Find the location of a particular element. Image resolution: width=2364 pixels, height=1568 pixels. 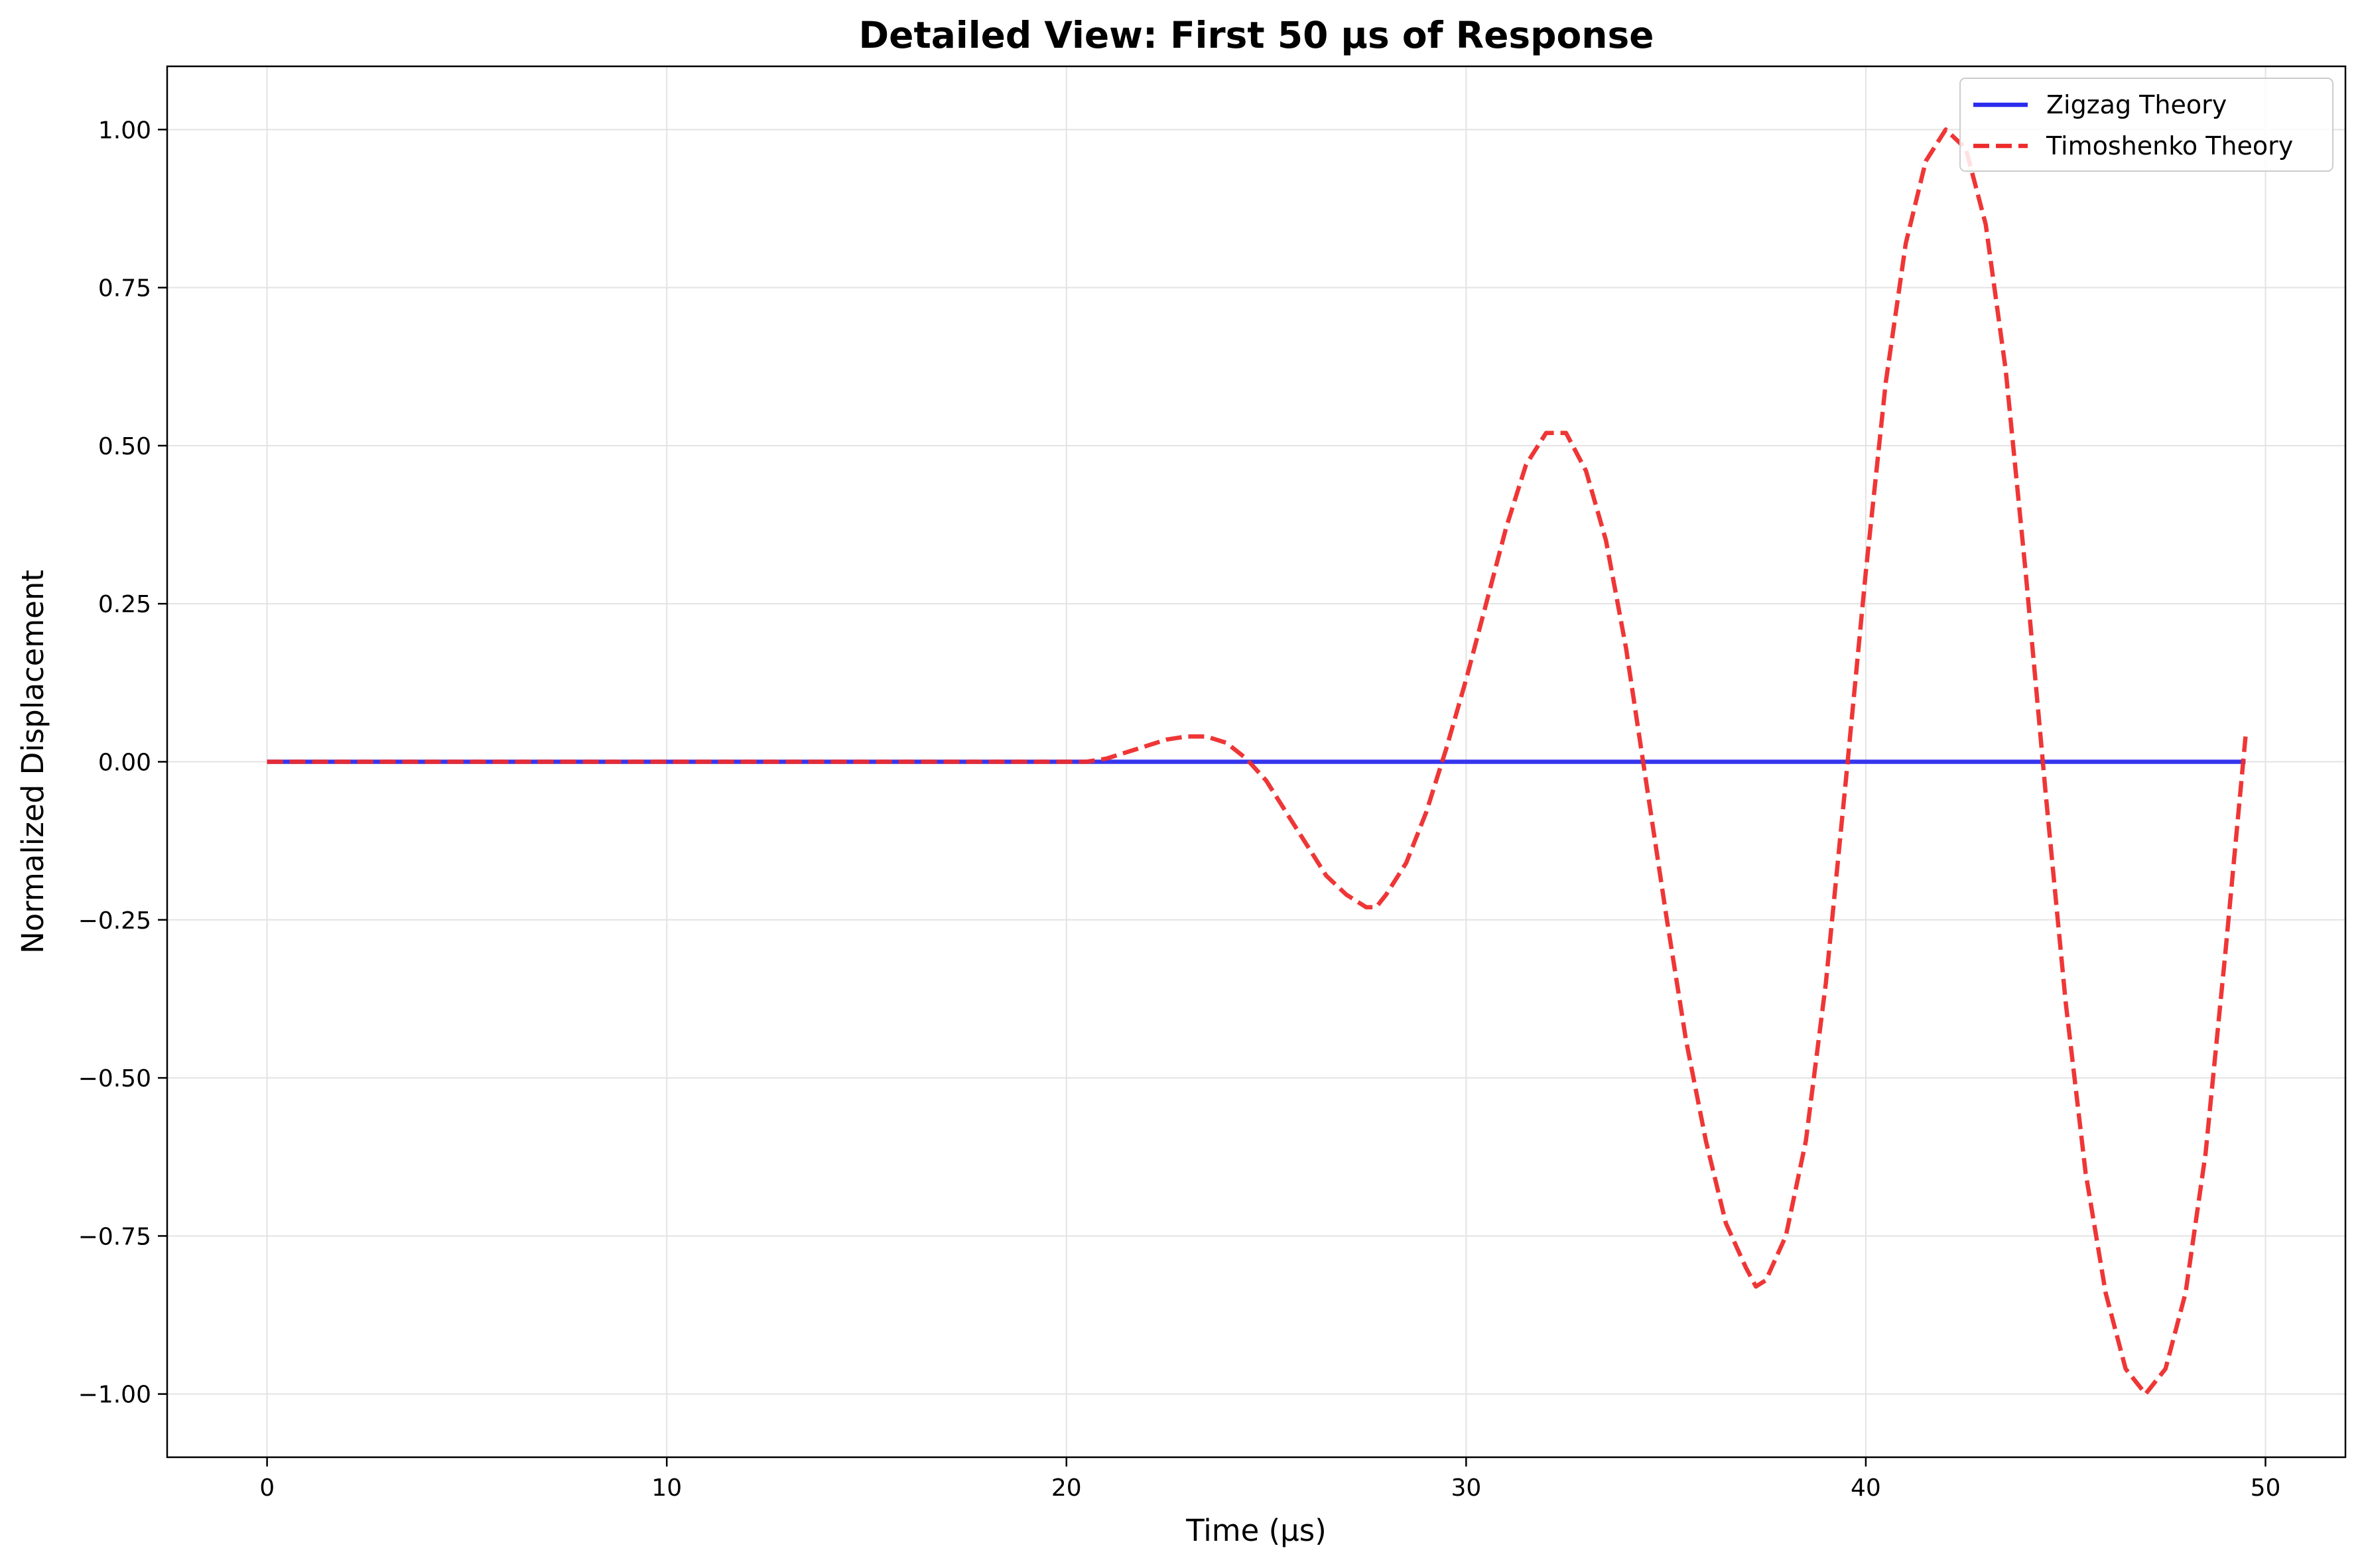

legend-label: Timoshenko Theory is located at coordinates (2169, 146).